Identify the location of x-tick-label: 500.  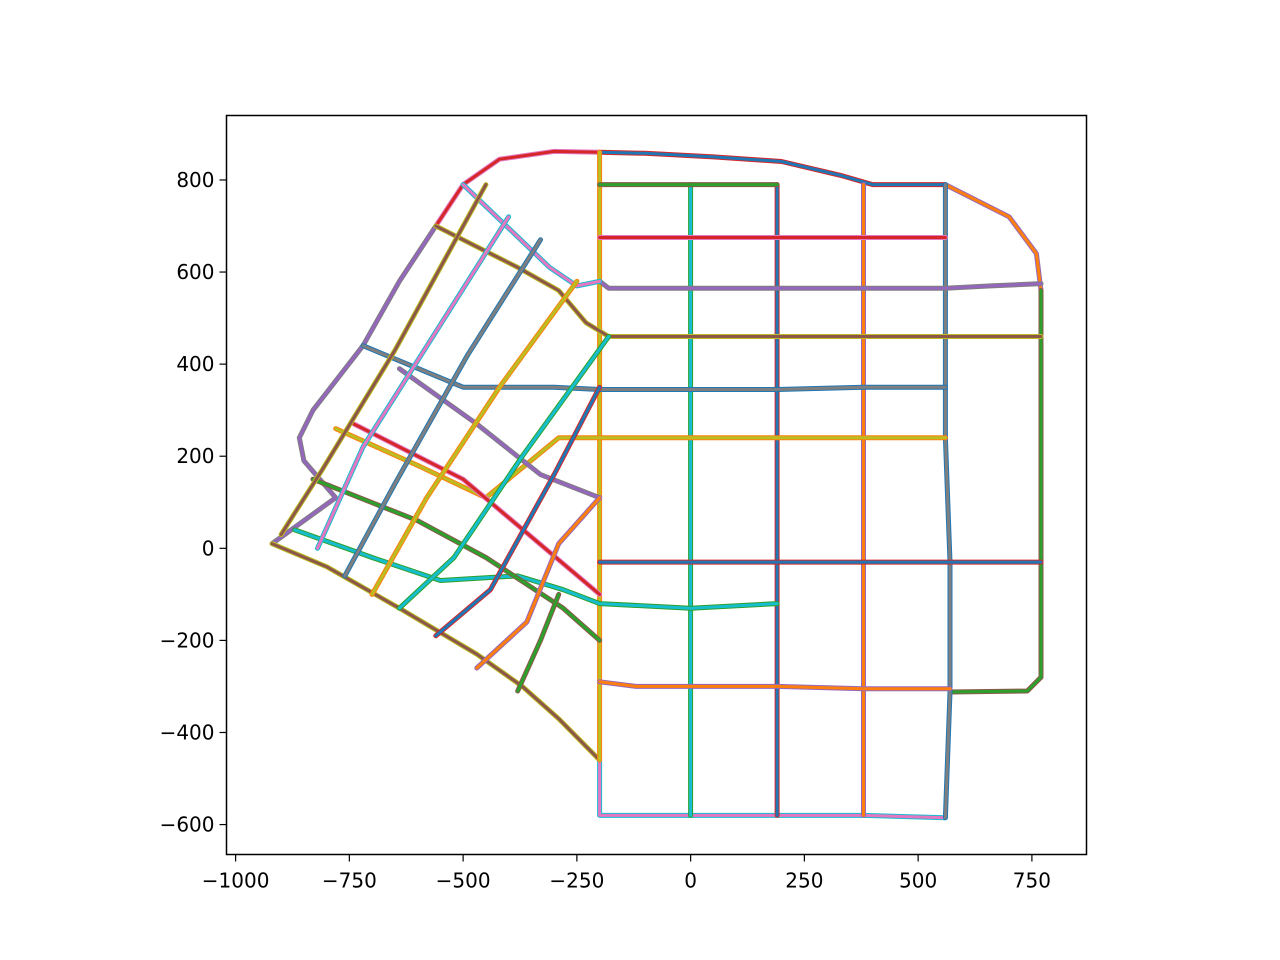
(918, 881).